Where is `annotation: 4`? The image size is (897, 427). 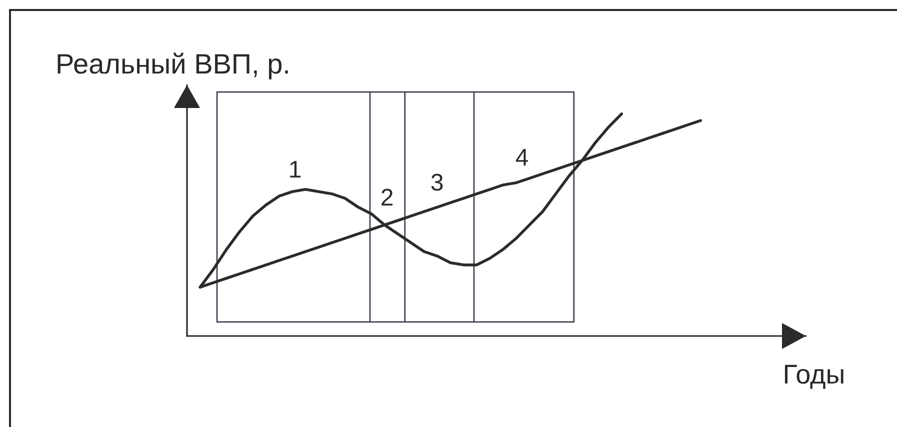
annotation: 4 is located at coordinates (522, 158).